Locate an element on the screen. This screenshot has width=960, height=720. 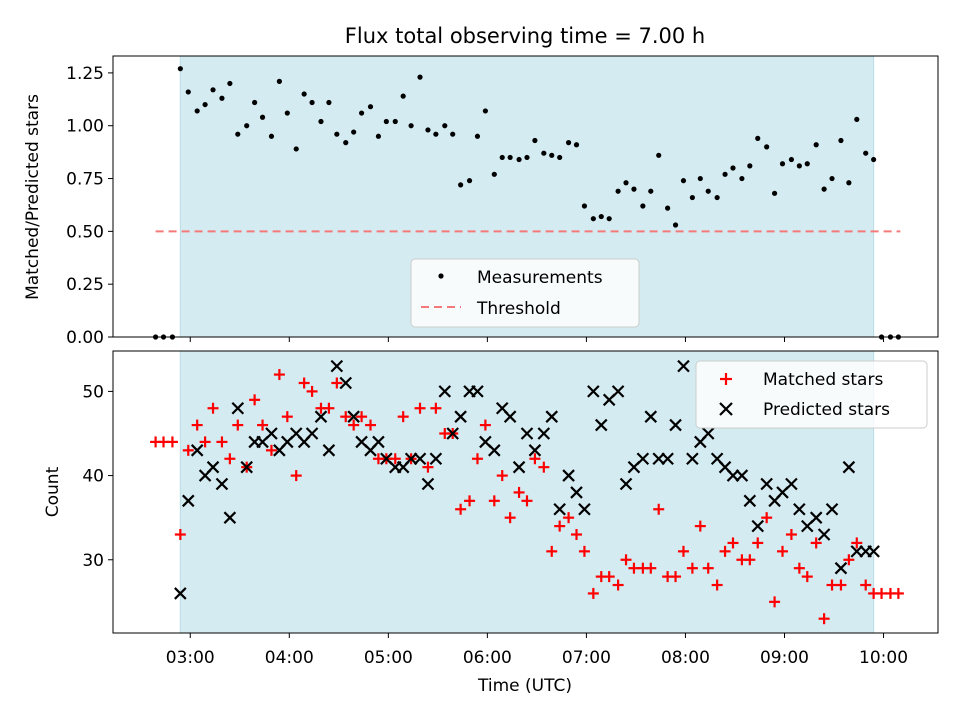
count-x-tick-label: 05:00 is located at coordinates (388, 658).